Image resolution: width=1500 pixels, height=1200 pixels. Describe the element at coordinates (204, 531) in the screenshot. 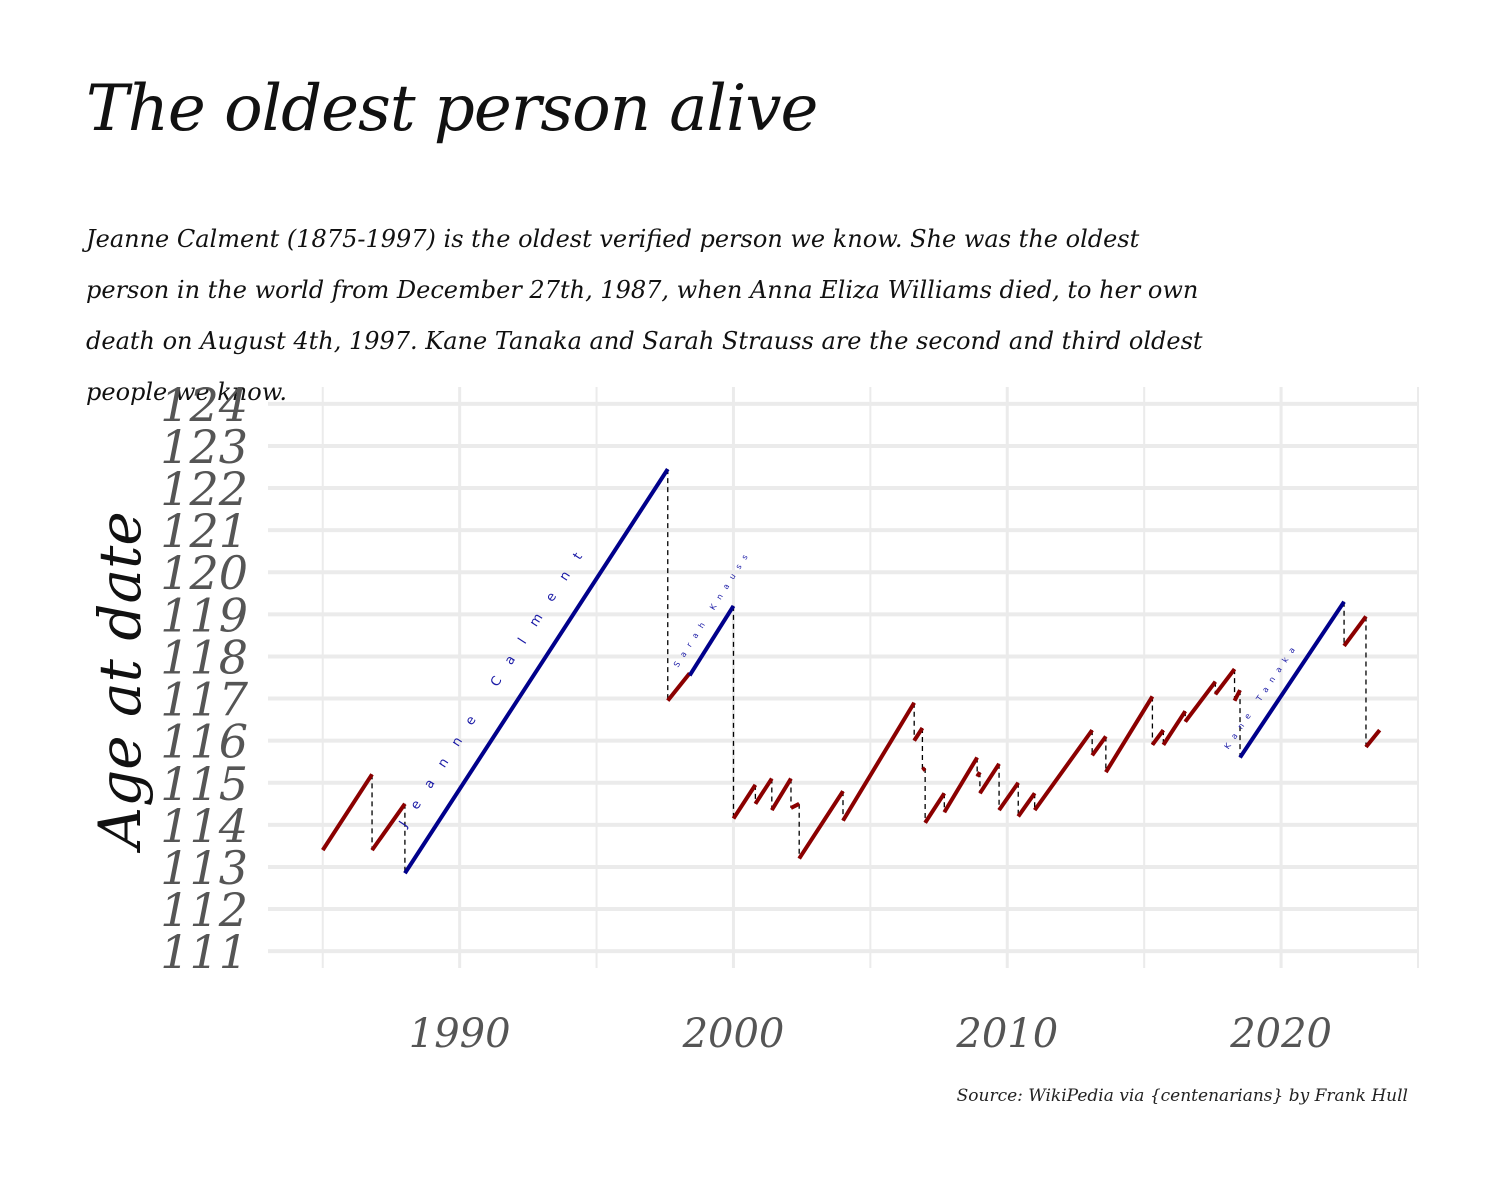

I see `y-tick-label: 121` at that location.